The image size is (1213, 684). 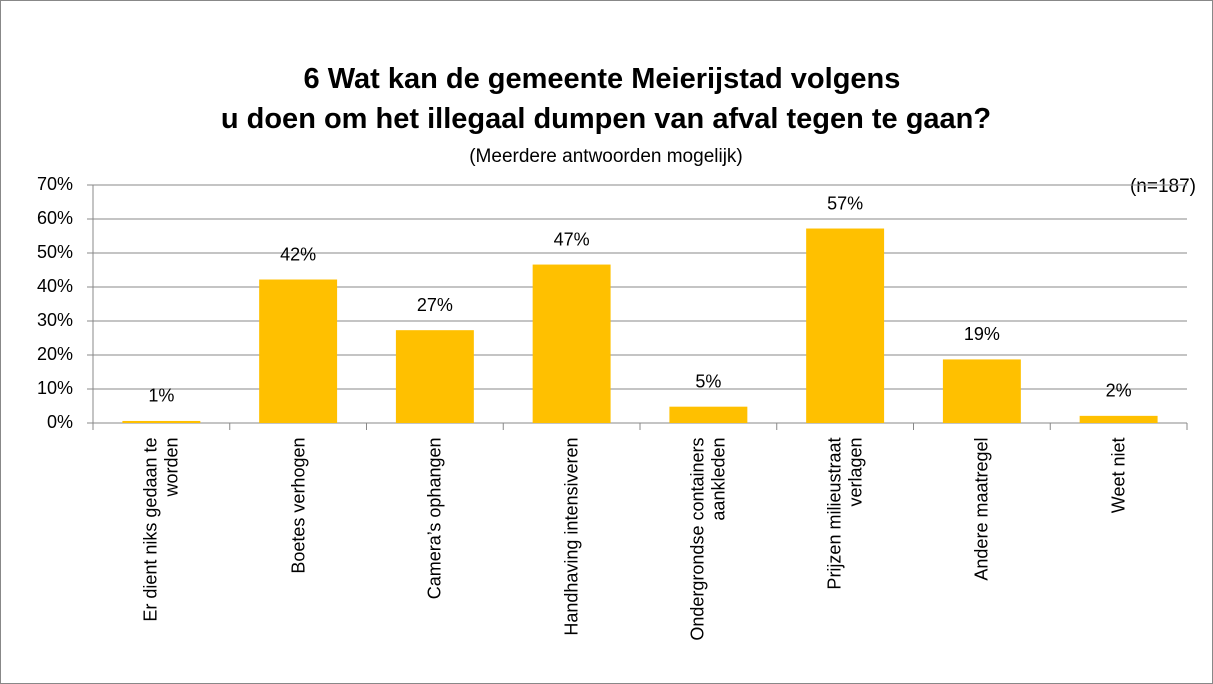 What do you see at coordinates (1118, 475) in the screenshot?
I see `x-tick-label: Weet niet` at bounding box center [1118, 475].